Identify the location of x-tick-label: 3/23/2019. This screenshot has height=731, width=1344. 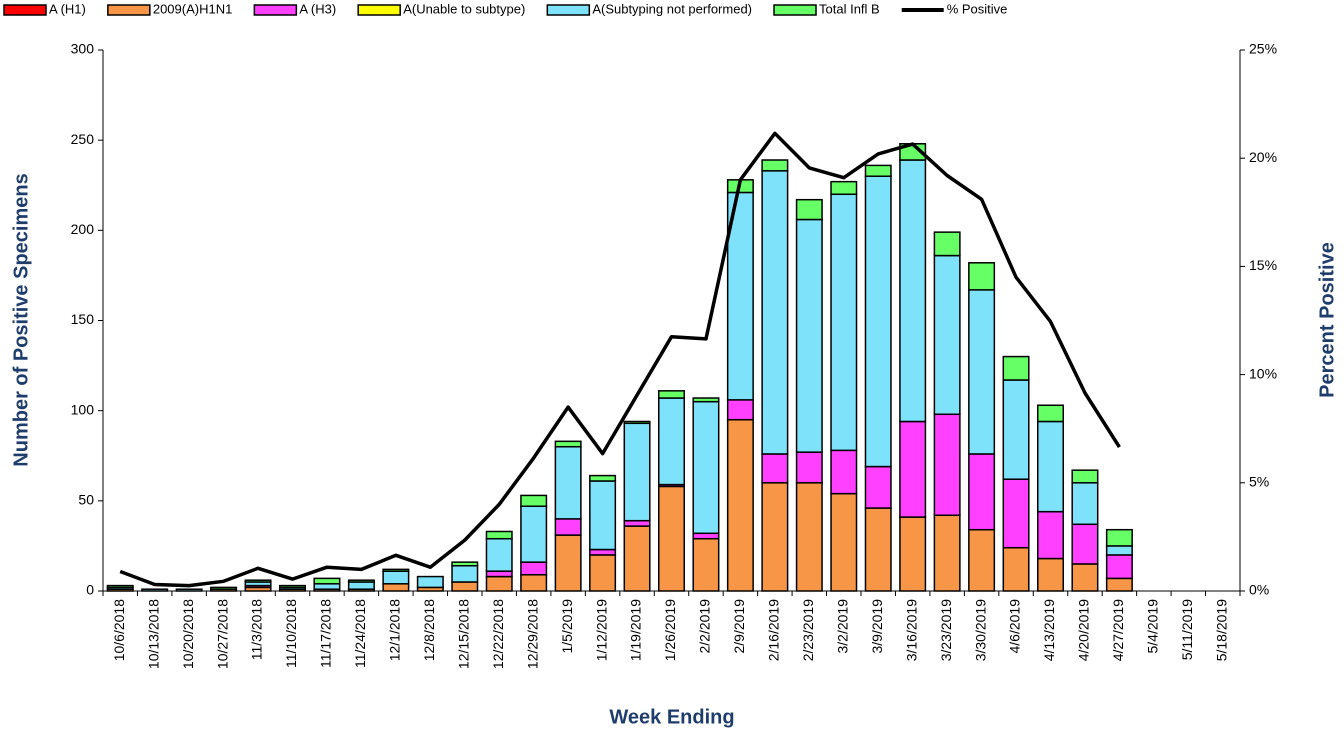
(946, 630).